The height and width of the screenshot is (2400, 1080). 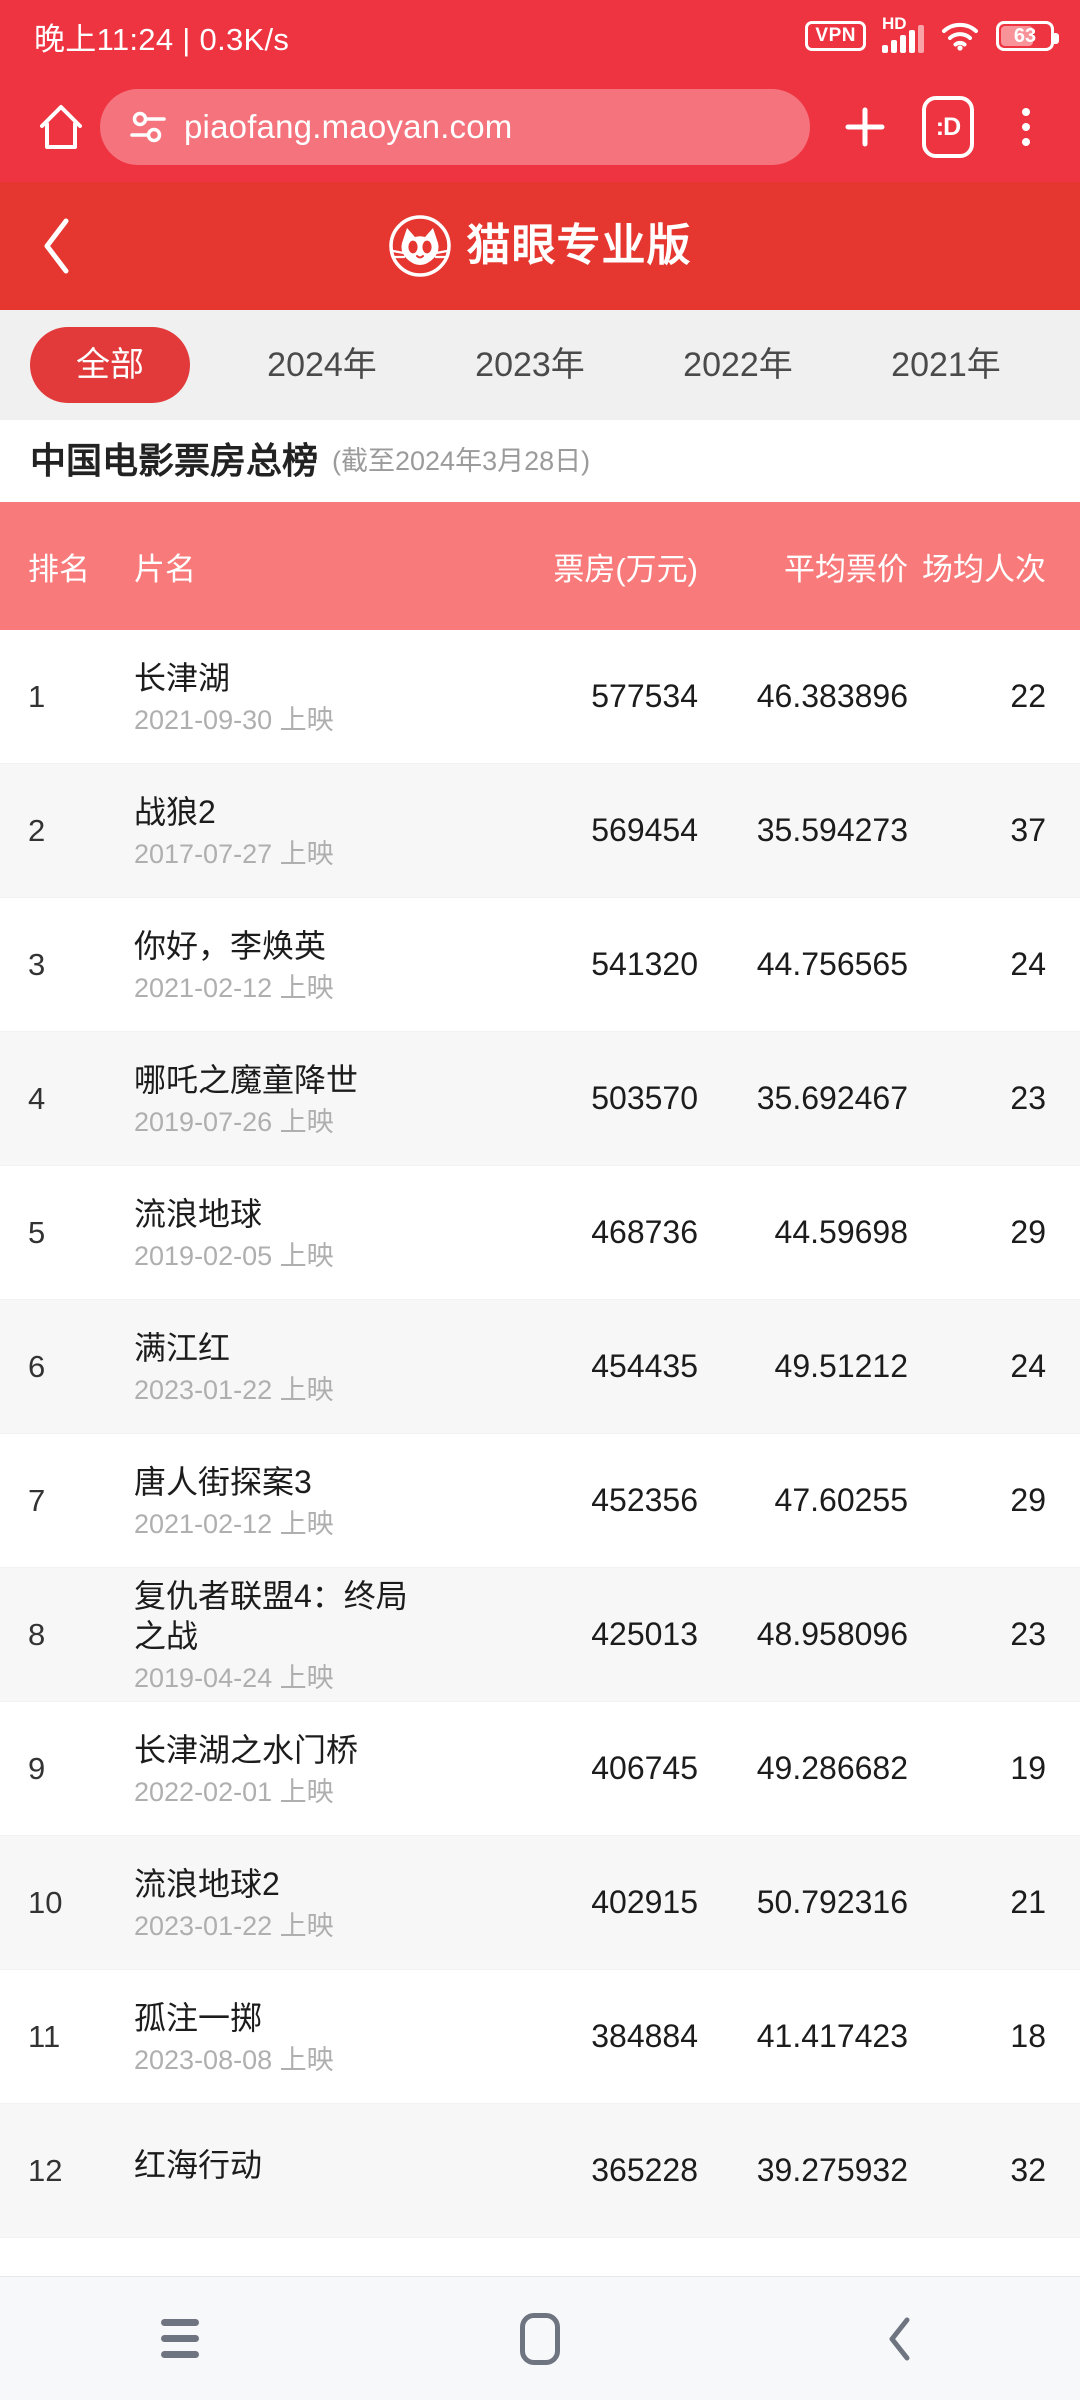 What do you see at coordinates (900, 2339) in the screenshot?
I see `back-icon` at bounding box center [900, 2339].